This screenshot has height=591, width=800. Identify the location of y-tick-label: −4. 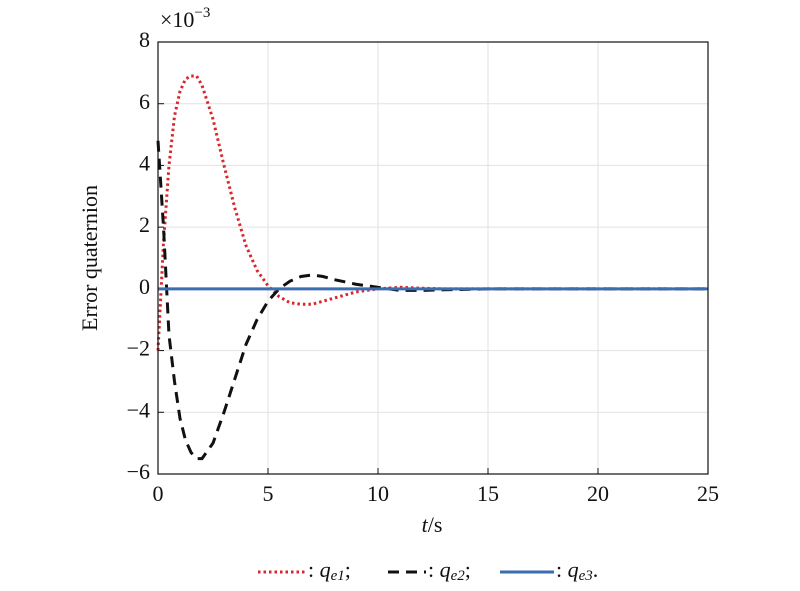
(138, 409).